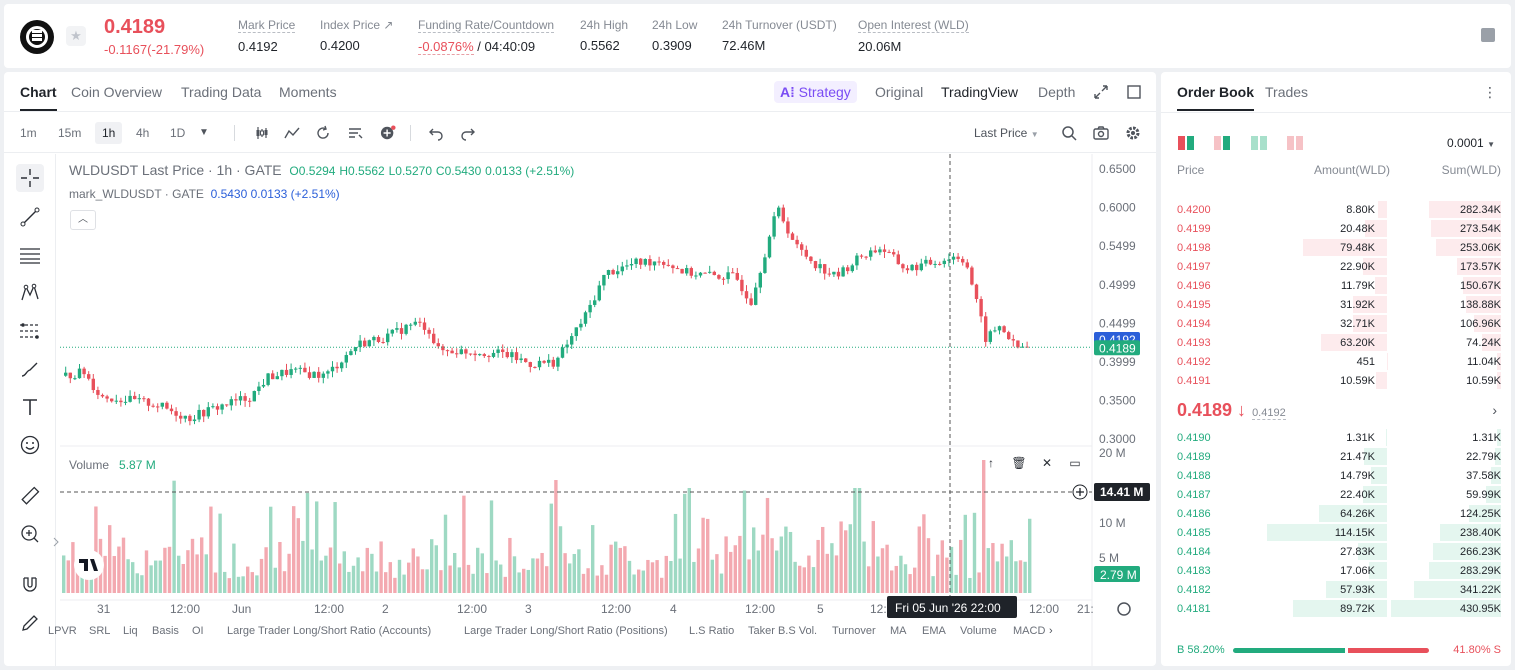 This screenshot has width=1515, height=670. I want to click on bid-row: 0.4181 89.72K 430.95K, so click(1336, 608).